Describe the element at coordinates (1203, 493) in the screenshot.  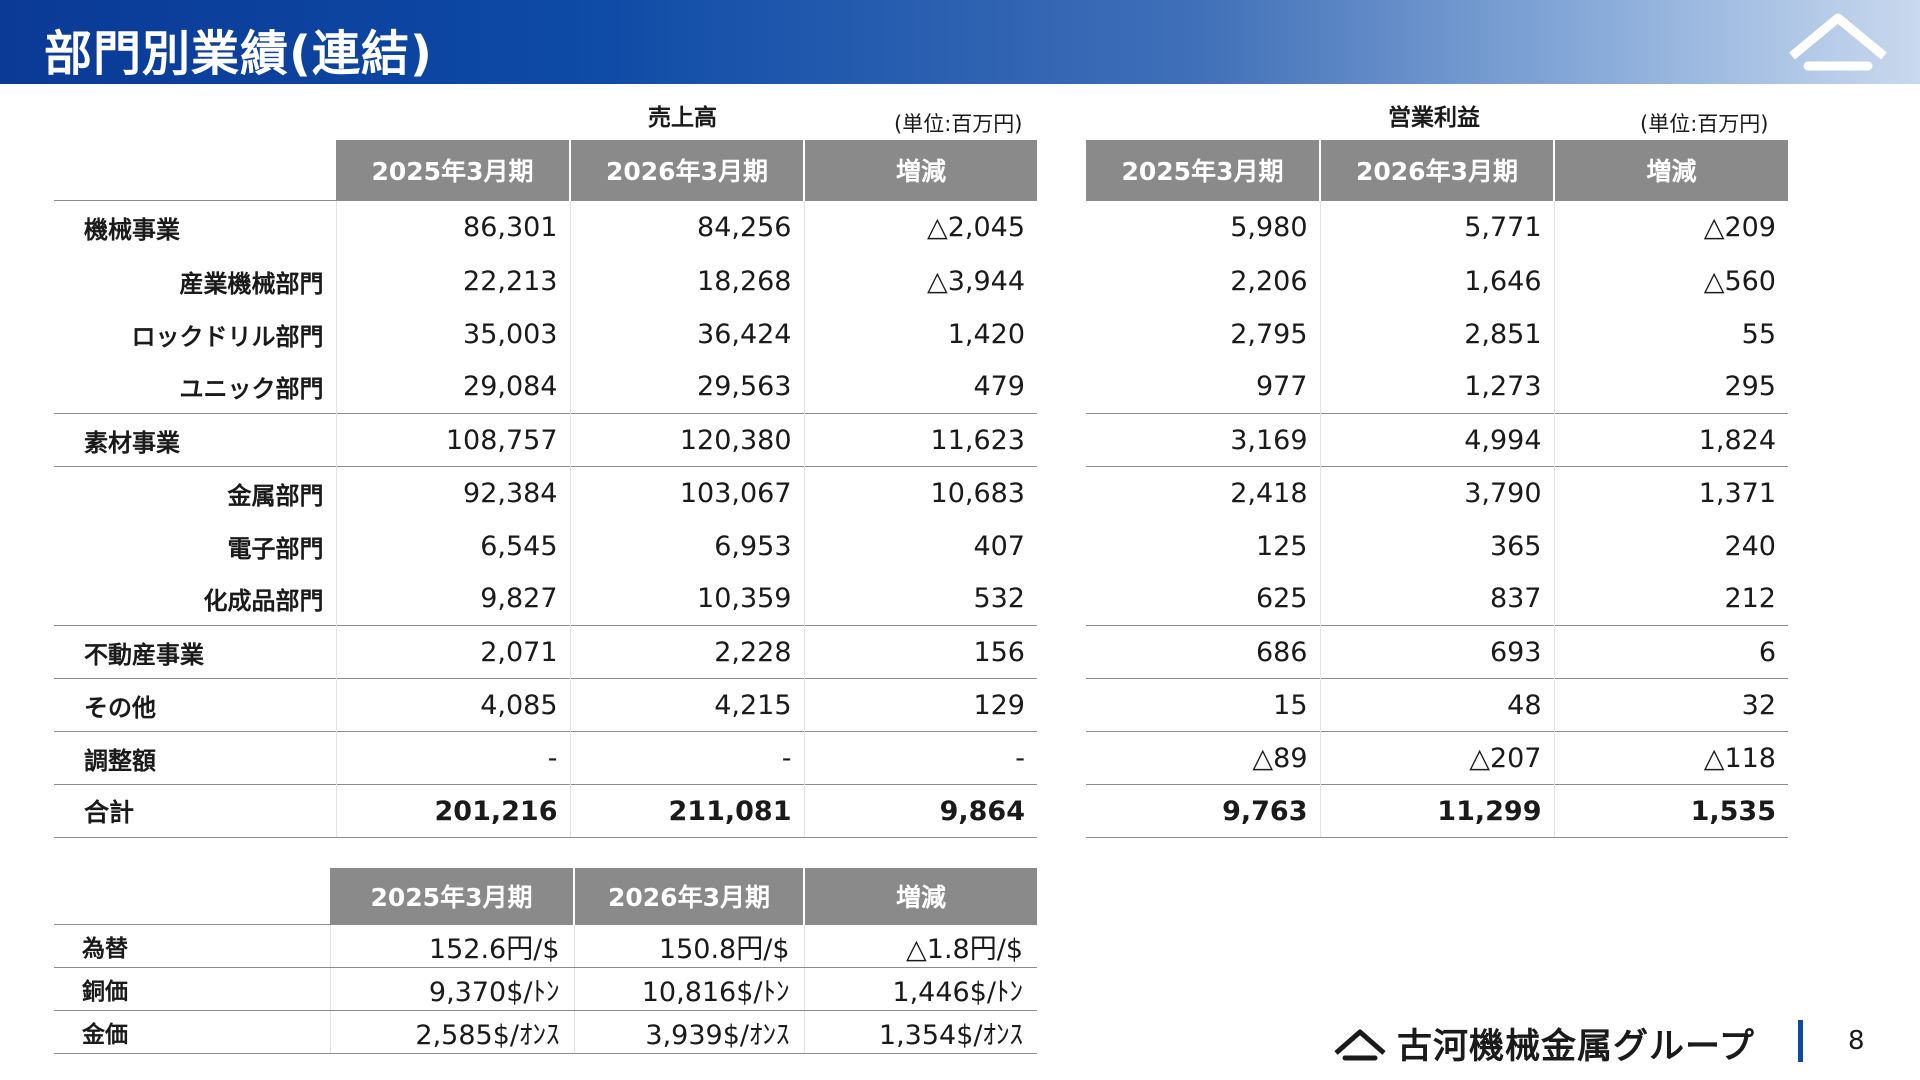
I see `table-cell: 2,418` at that location.